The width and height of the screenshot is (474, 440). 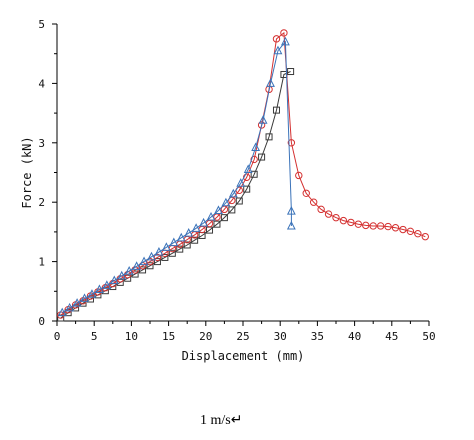 I want to click on caption: 1 m/s↵, so click(x=221, y=420).